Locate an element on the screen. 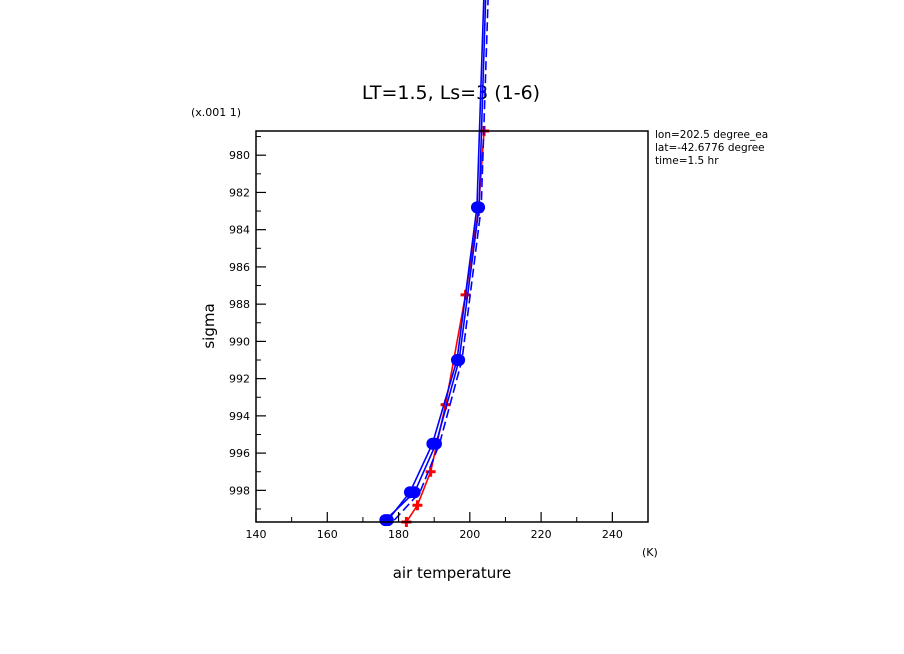  x-tick-label: 140 is located at coordinates (256, 534).